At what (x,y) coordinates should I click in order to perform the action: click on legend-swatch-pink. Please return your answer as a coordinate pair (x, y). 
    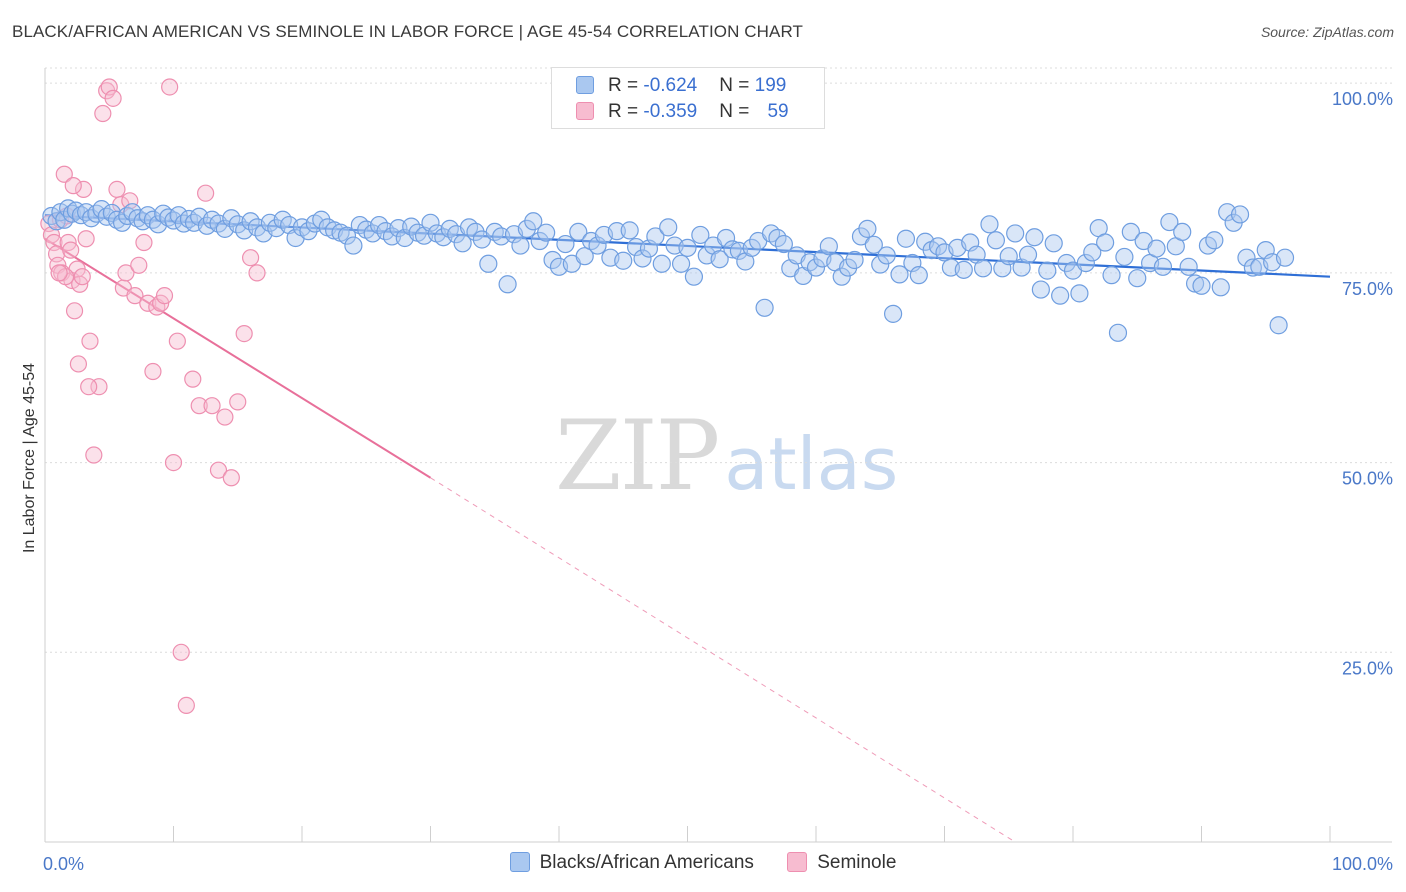
    Looking at the image, I should click on (585, 111).